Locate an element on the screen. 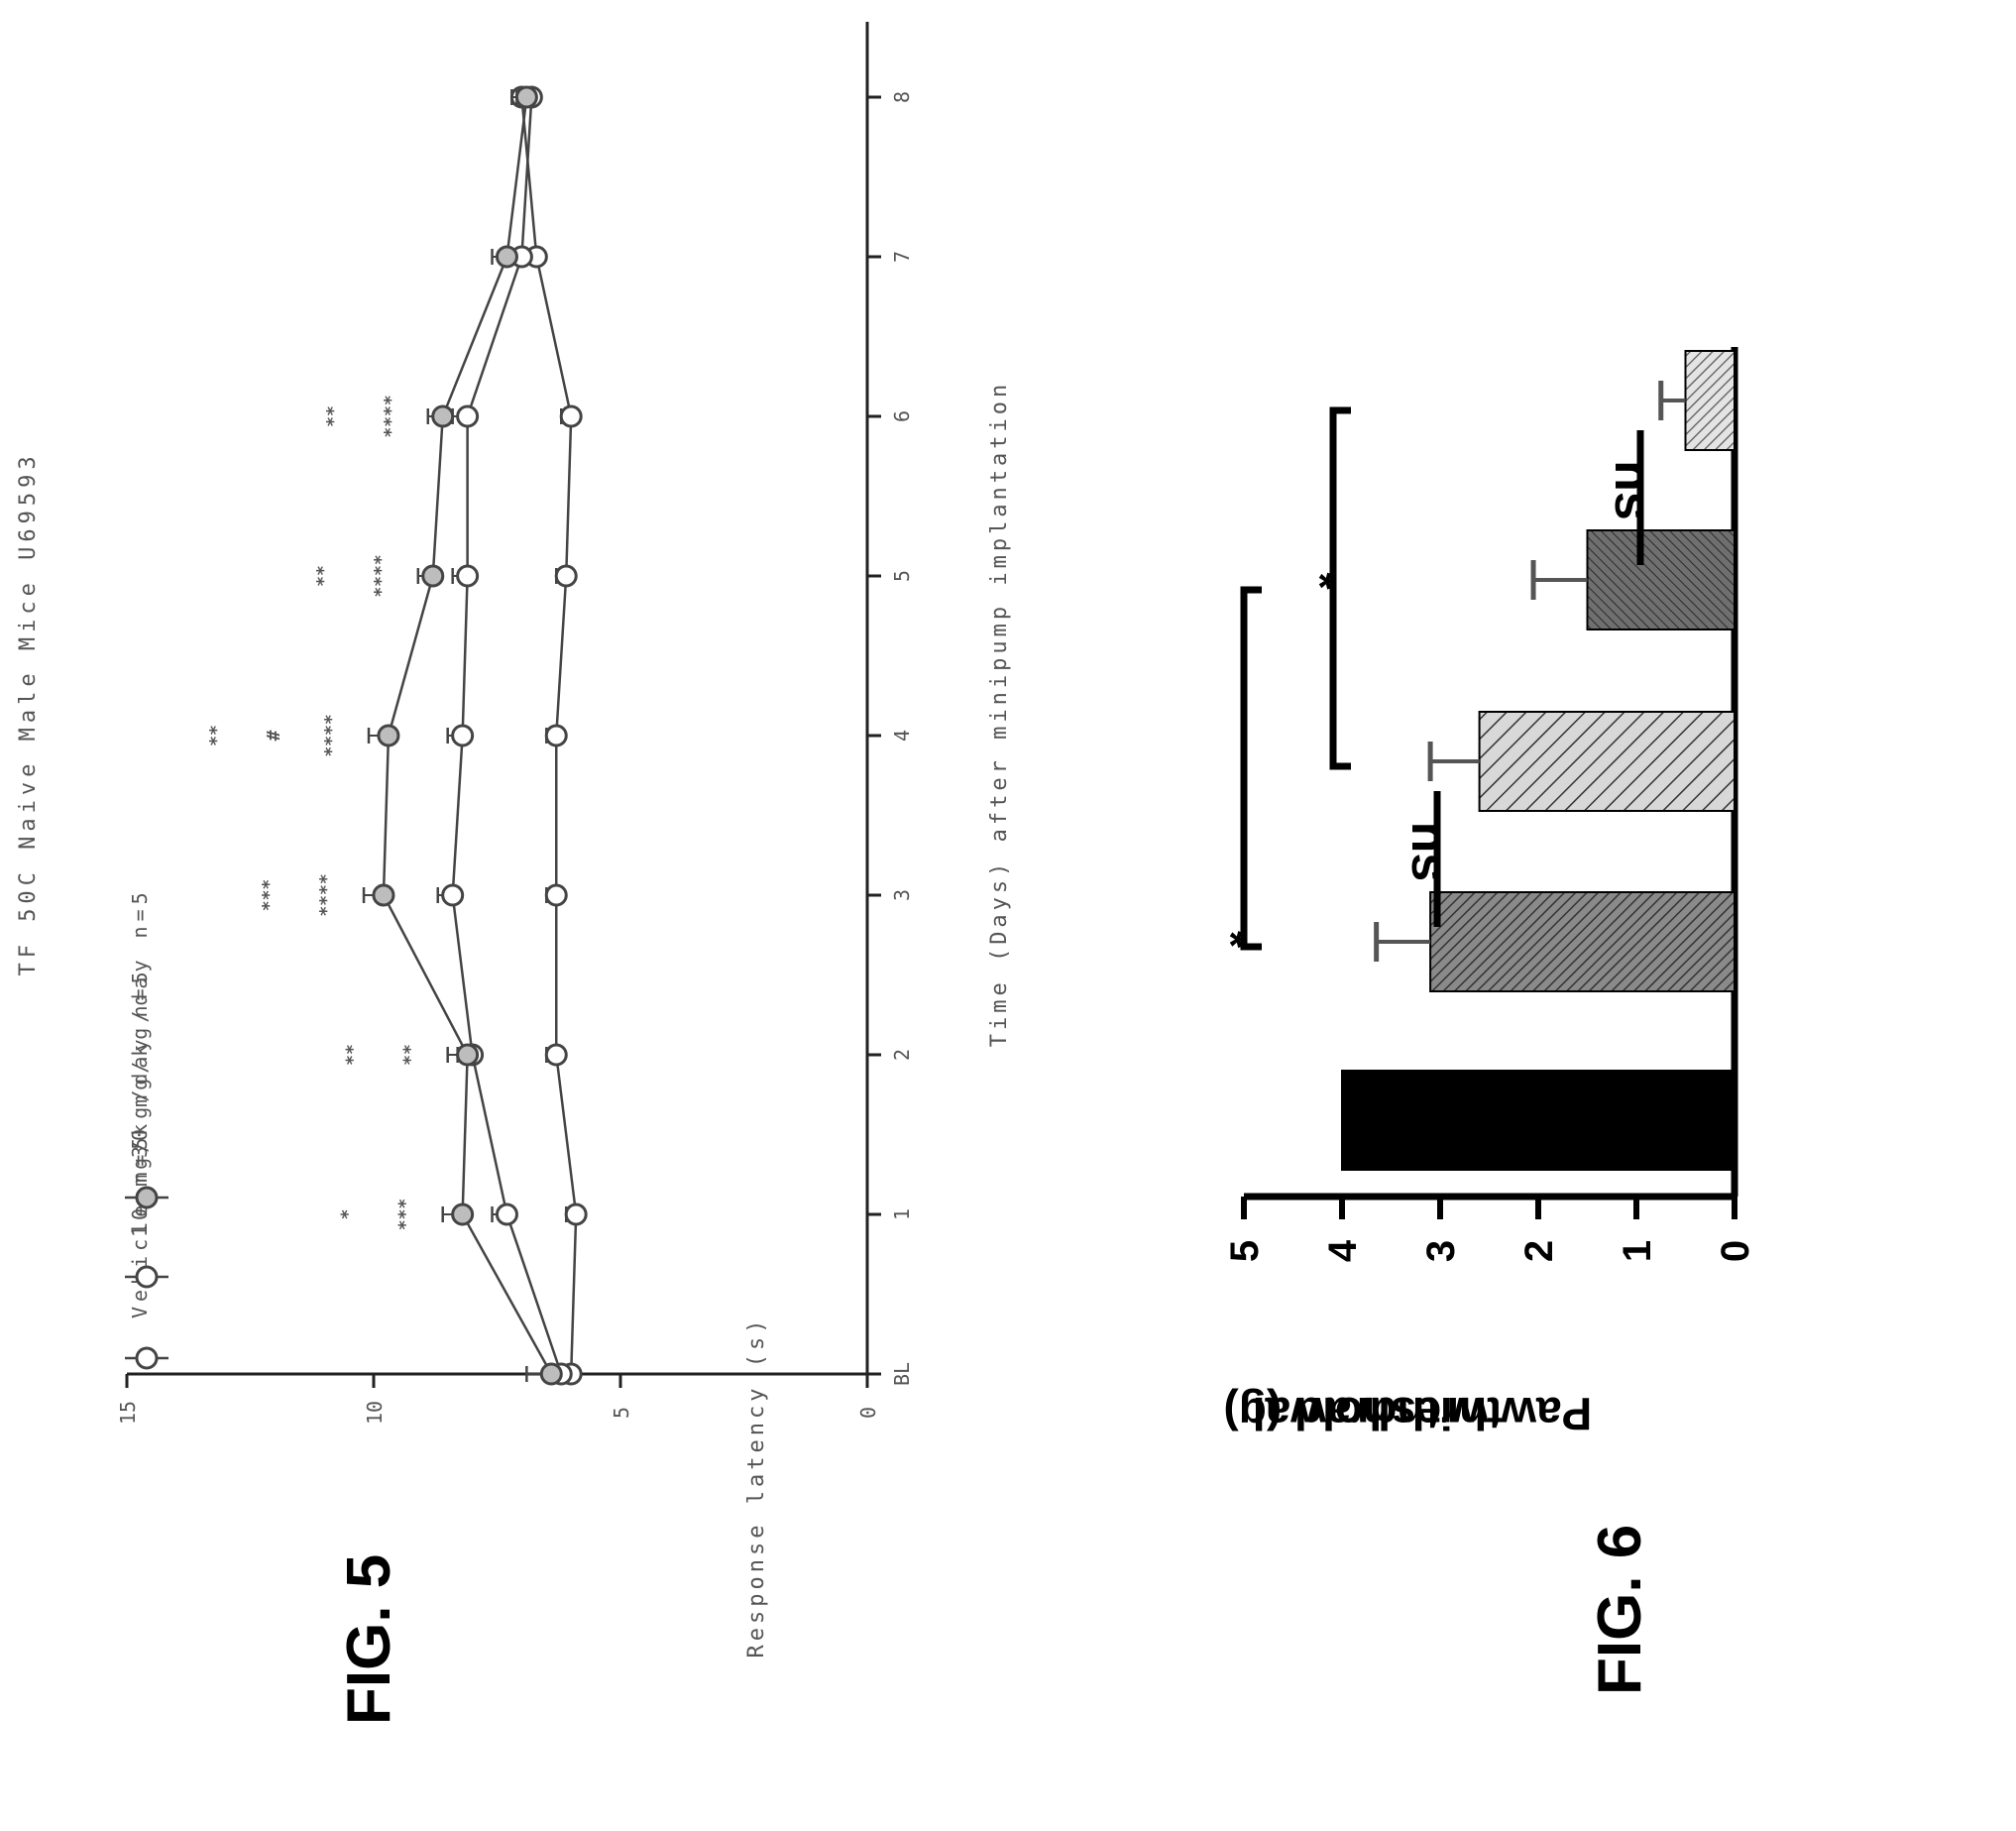  fig5-x-axis-title: Time (Days) after minipump implantation is located at coordinates (999, 714).